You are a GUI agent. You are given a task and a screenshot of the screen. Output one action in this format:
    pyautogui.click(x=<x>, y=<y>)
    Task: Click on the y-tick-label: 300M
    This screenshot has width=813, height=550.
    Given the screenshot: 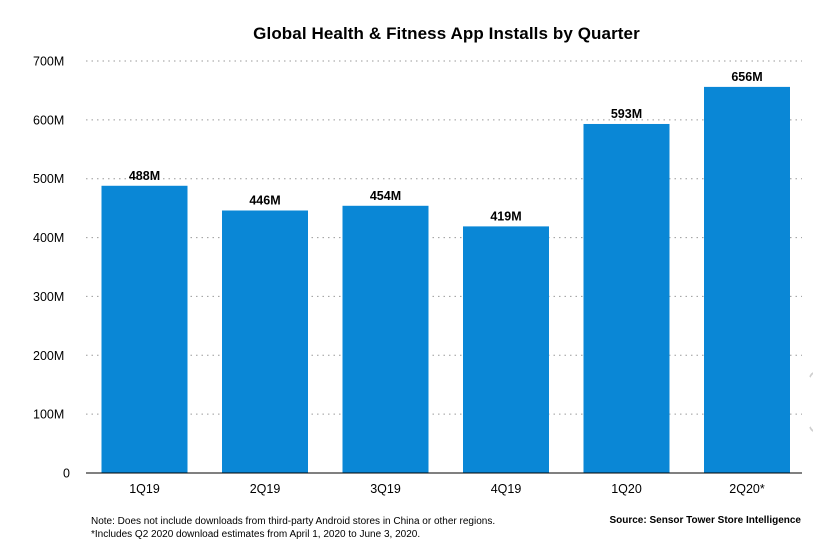 What is the action you would take?
    pyautogui.click(x=48, y=297)
    